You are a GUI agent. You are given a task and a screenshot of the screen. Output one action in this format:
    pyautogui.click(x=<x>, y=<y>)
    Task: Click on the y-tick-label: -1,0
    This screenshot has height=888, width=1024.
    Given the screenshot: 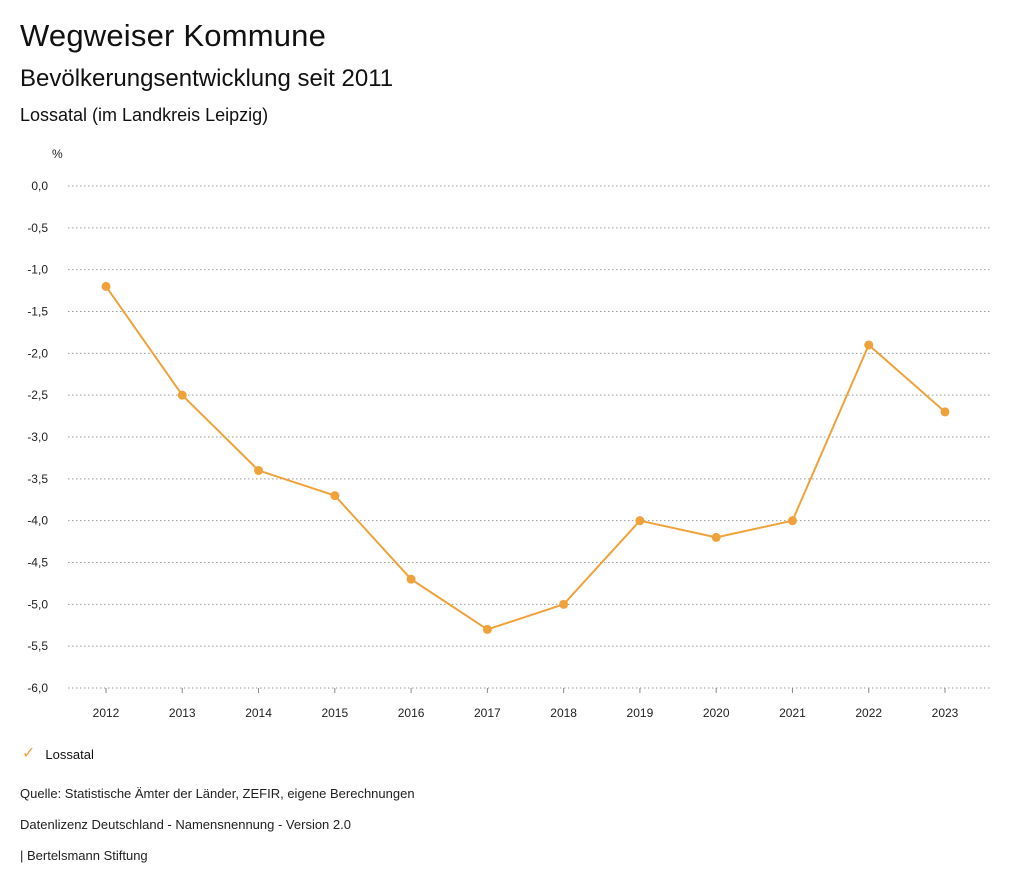 What is the action you would take?
    pyautogui.click(x=37, y=270)
    